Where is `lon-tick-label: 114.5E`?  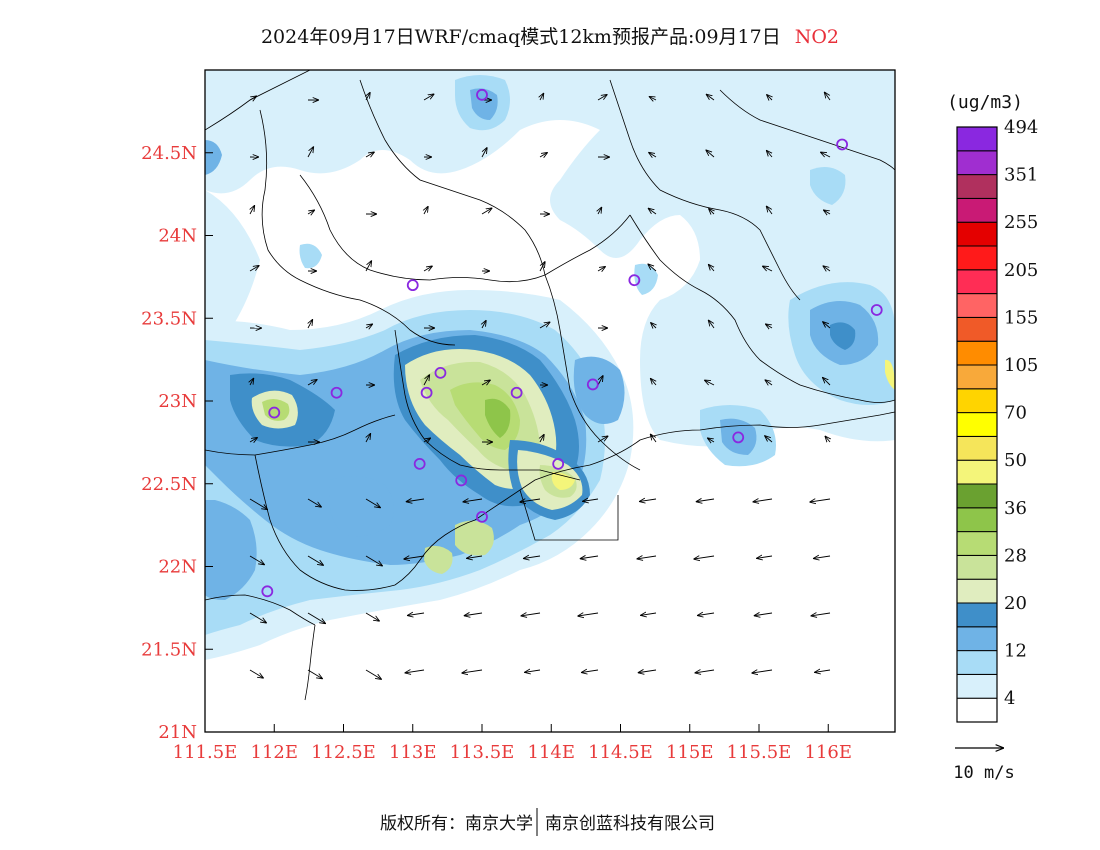
lon-tick-label: 114.5E is located at coordinates (620, 752).